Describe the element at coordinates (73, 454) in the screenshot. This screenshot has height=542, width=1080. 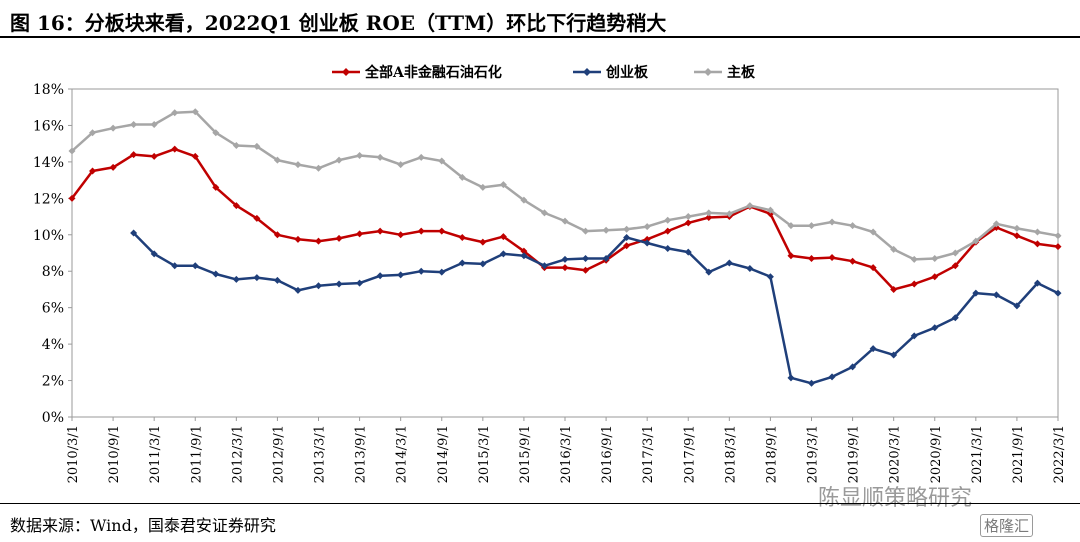
I see `x-tick-label: 2010/3/1` at that location.